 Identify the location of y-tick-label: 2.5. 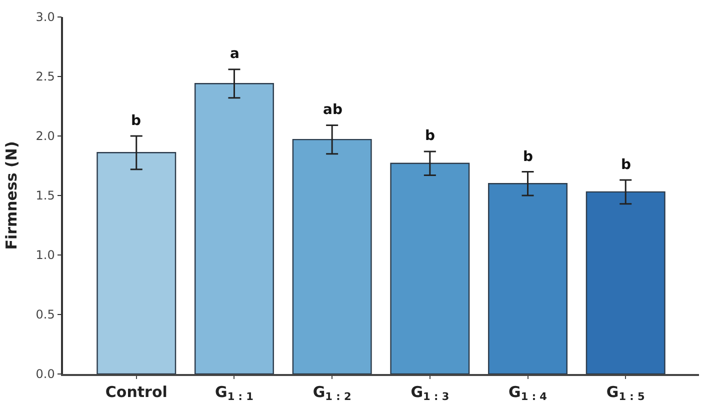
(45, 77).